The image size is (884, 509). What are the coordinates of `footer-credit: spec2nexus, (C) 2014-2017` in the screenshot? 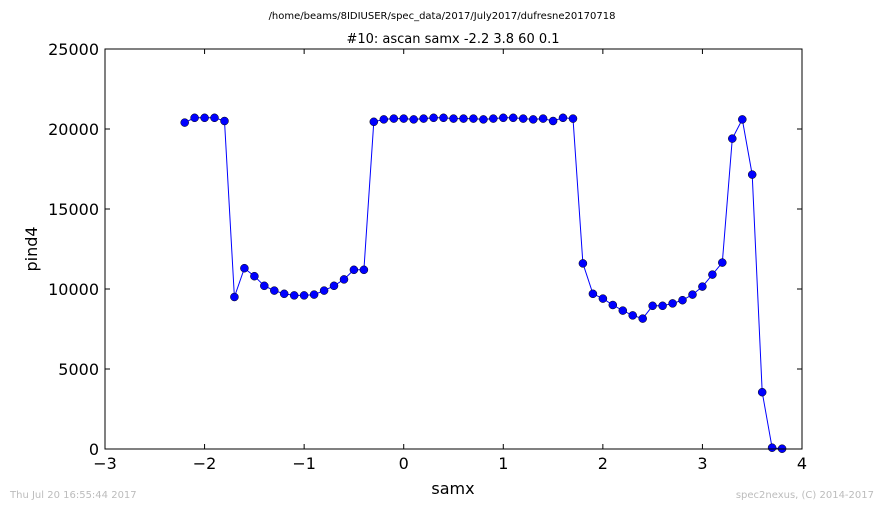 It's located at (804, 495).